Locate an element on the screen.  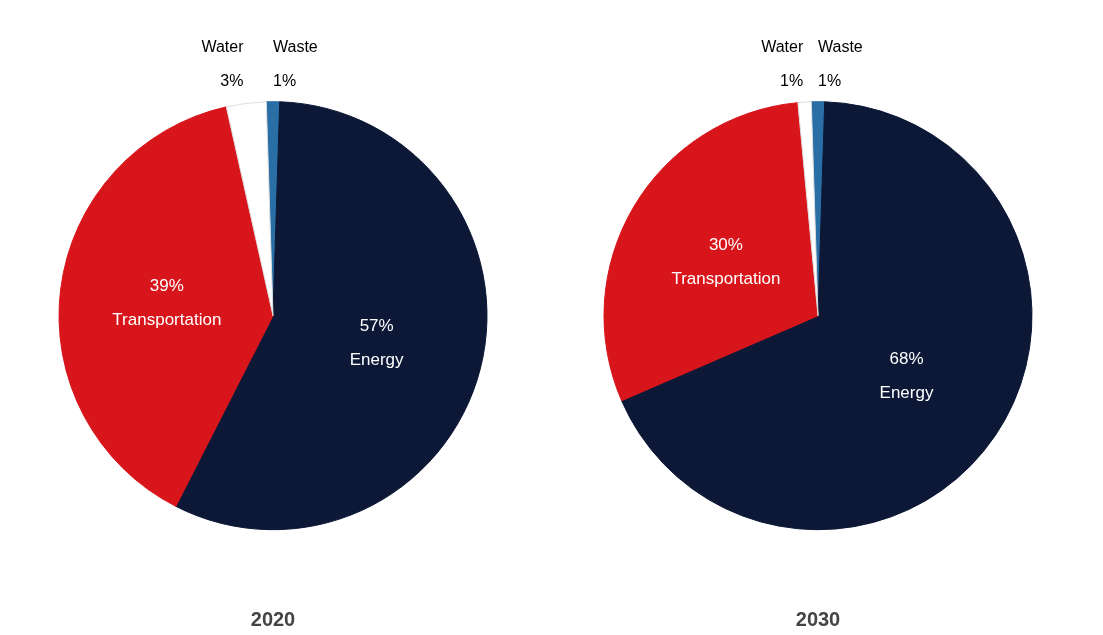
data-label: 68% is located at coordinates (906, 359).